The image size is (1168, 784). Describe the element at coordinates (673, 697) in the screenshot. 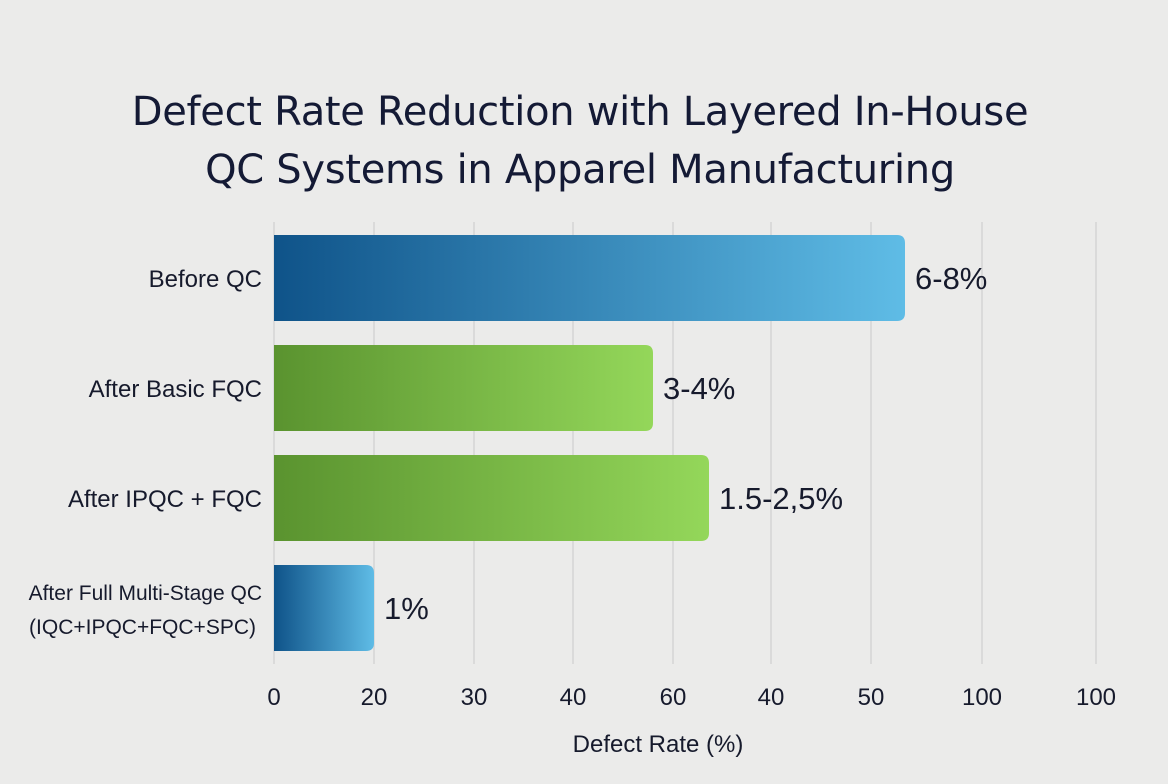

I see `x-tick-label: 60` at that location.